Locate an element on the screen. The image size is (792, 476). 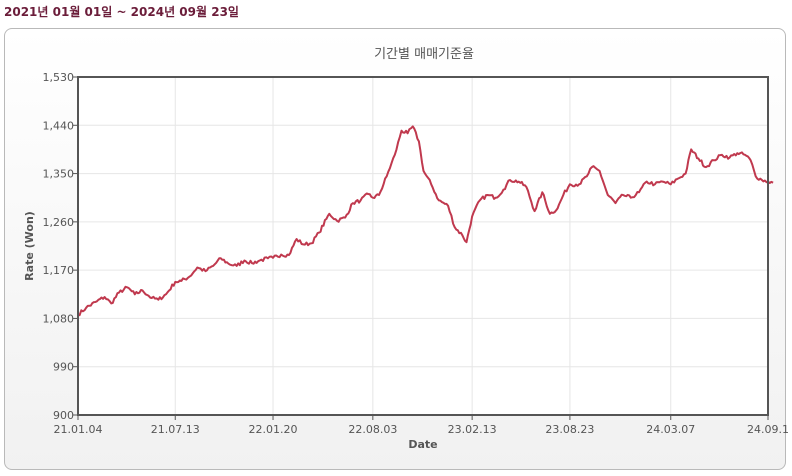
date-range-label: 2021년 01월 01일 ~ 2024년 09월 23일 is located at coordinates (121, 12).